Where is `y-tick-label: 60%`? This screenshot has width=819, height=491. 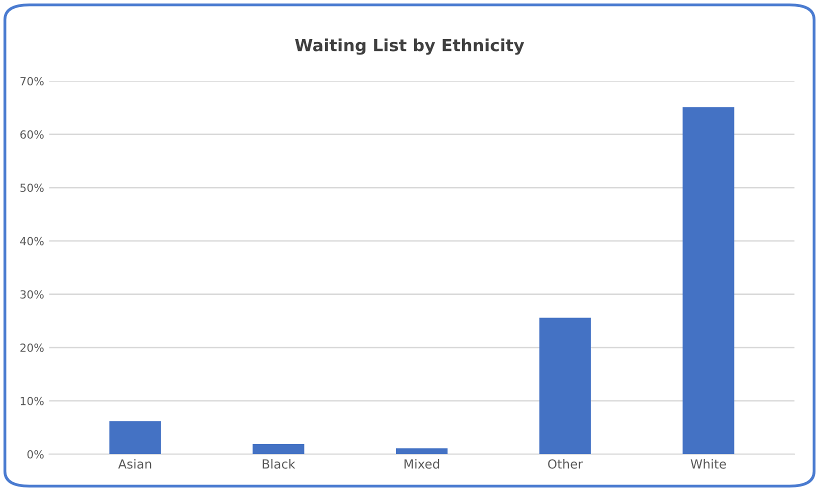 y-tick-label: 60% is located at coordinates (32, 134).